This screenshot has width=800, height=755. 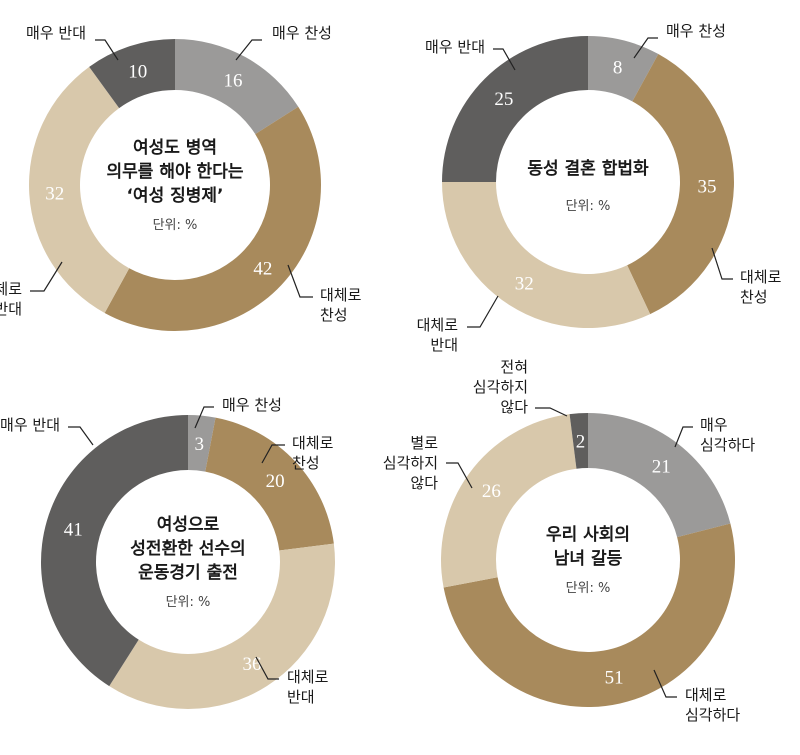 I want to click on chart-title-line: 의무를 해야 한다는, so click(x=175, y=172).